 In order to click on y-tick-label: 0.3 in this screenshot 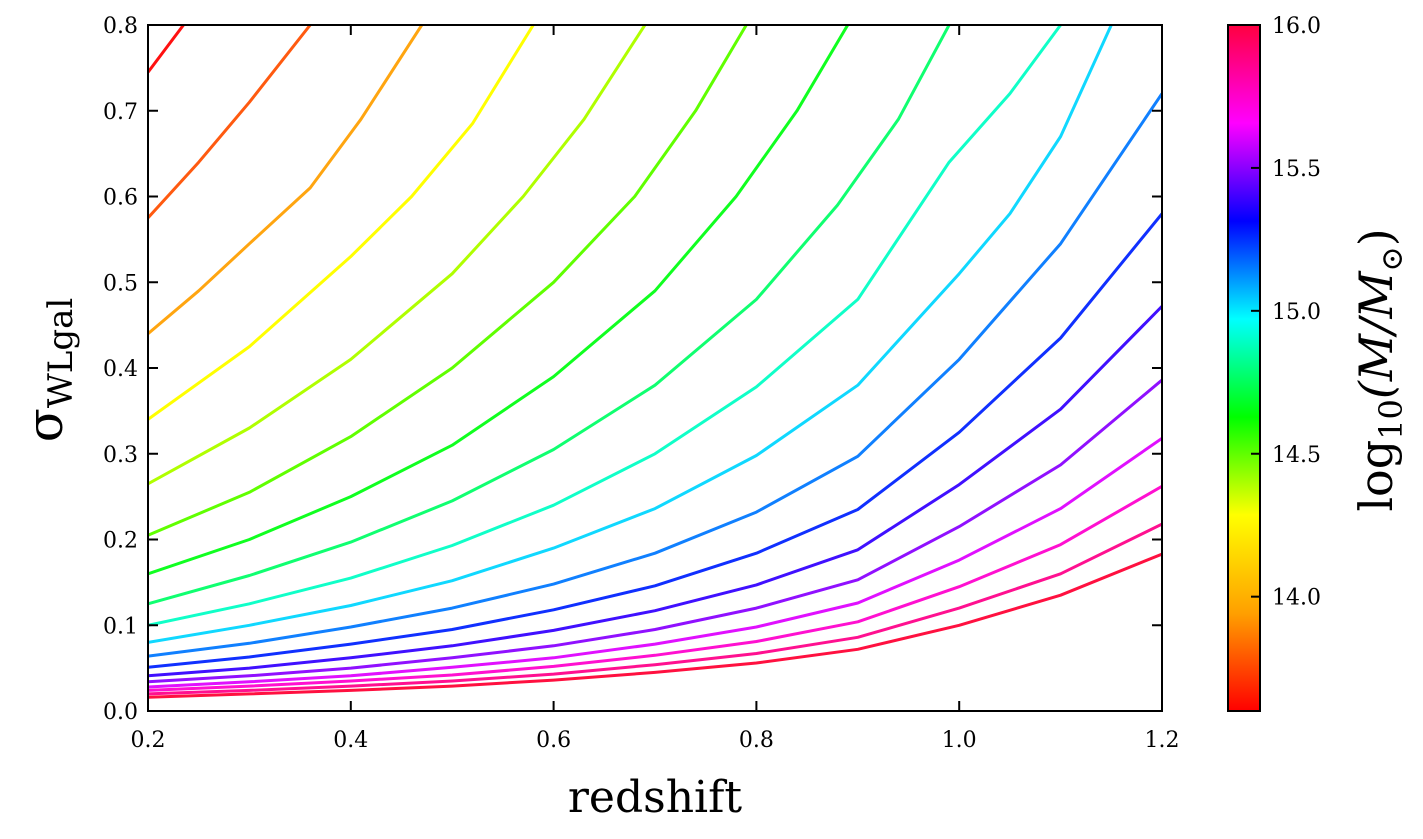, I will do `click(120, 455)`.